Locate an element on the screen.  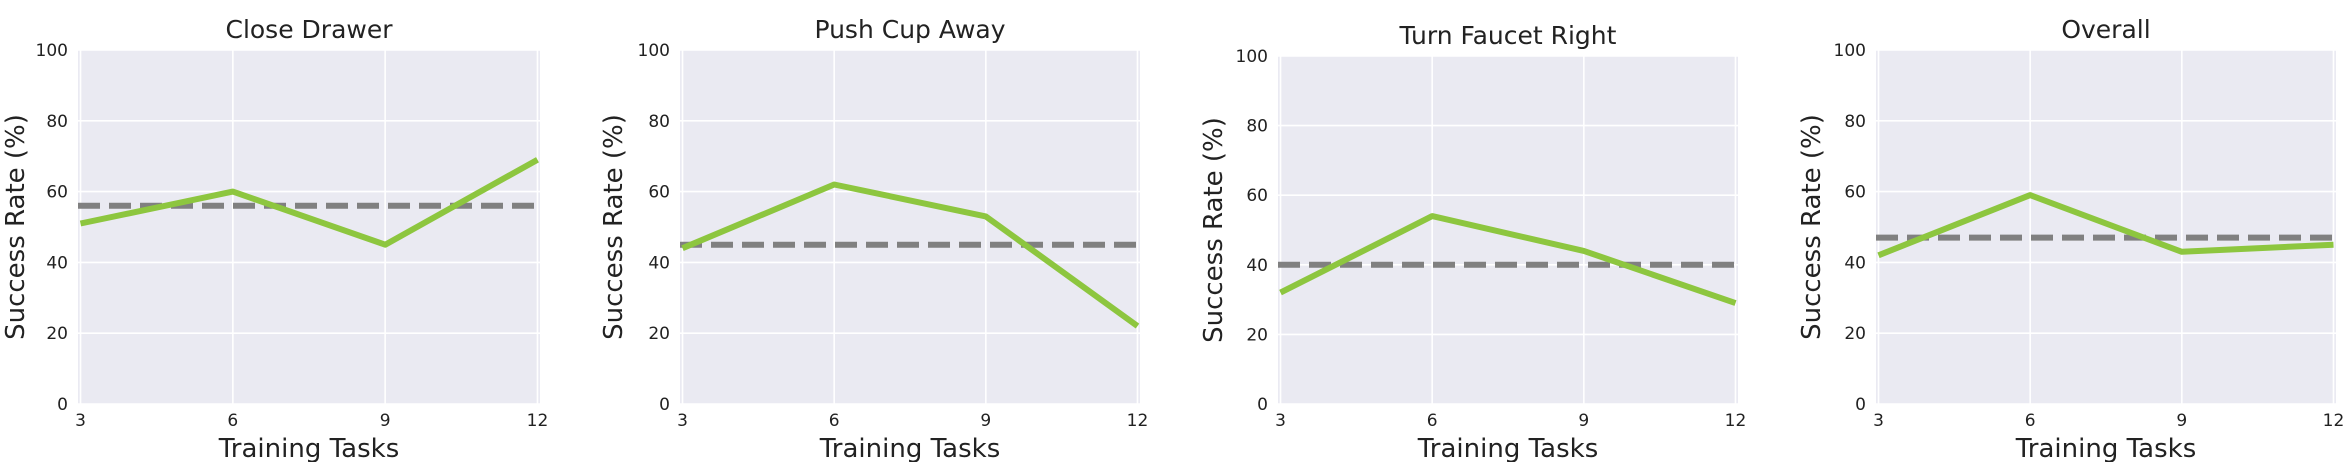
chart-title: Turn Faucet Right is located at coordinates (1508, 35).